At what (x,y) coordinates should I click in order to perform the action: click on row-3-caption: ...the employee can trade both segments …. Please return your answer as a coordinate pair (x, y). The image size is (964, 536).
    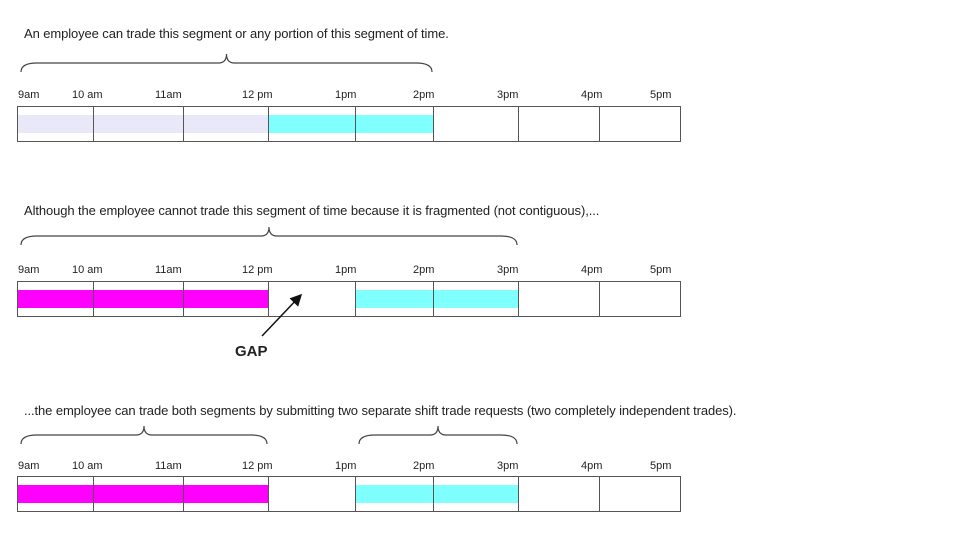
    Looking at the image, I should click on (380, 410).